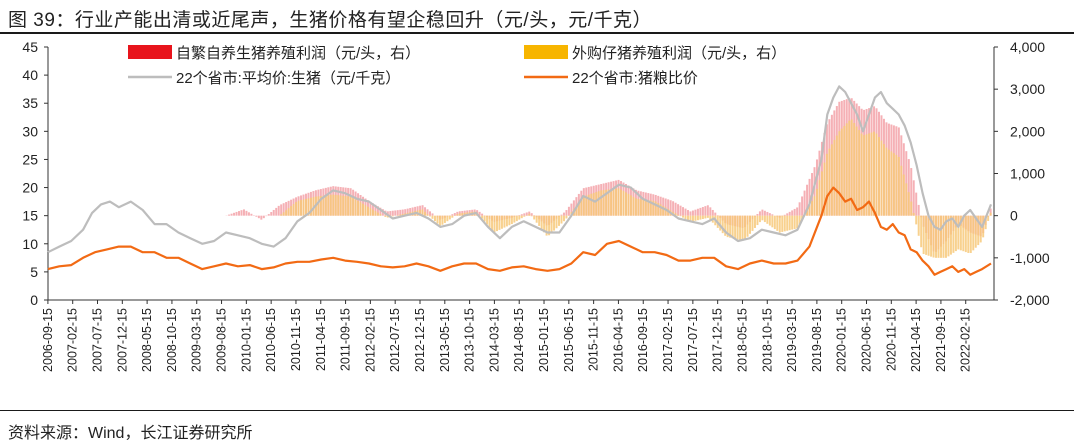 The image size is (1074, 444). Describe the element at coordinates (537, 410) in the screenshot. I see `source-rule` at that location.